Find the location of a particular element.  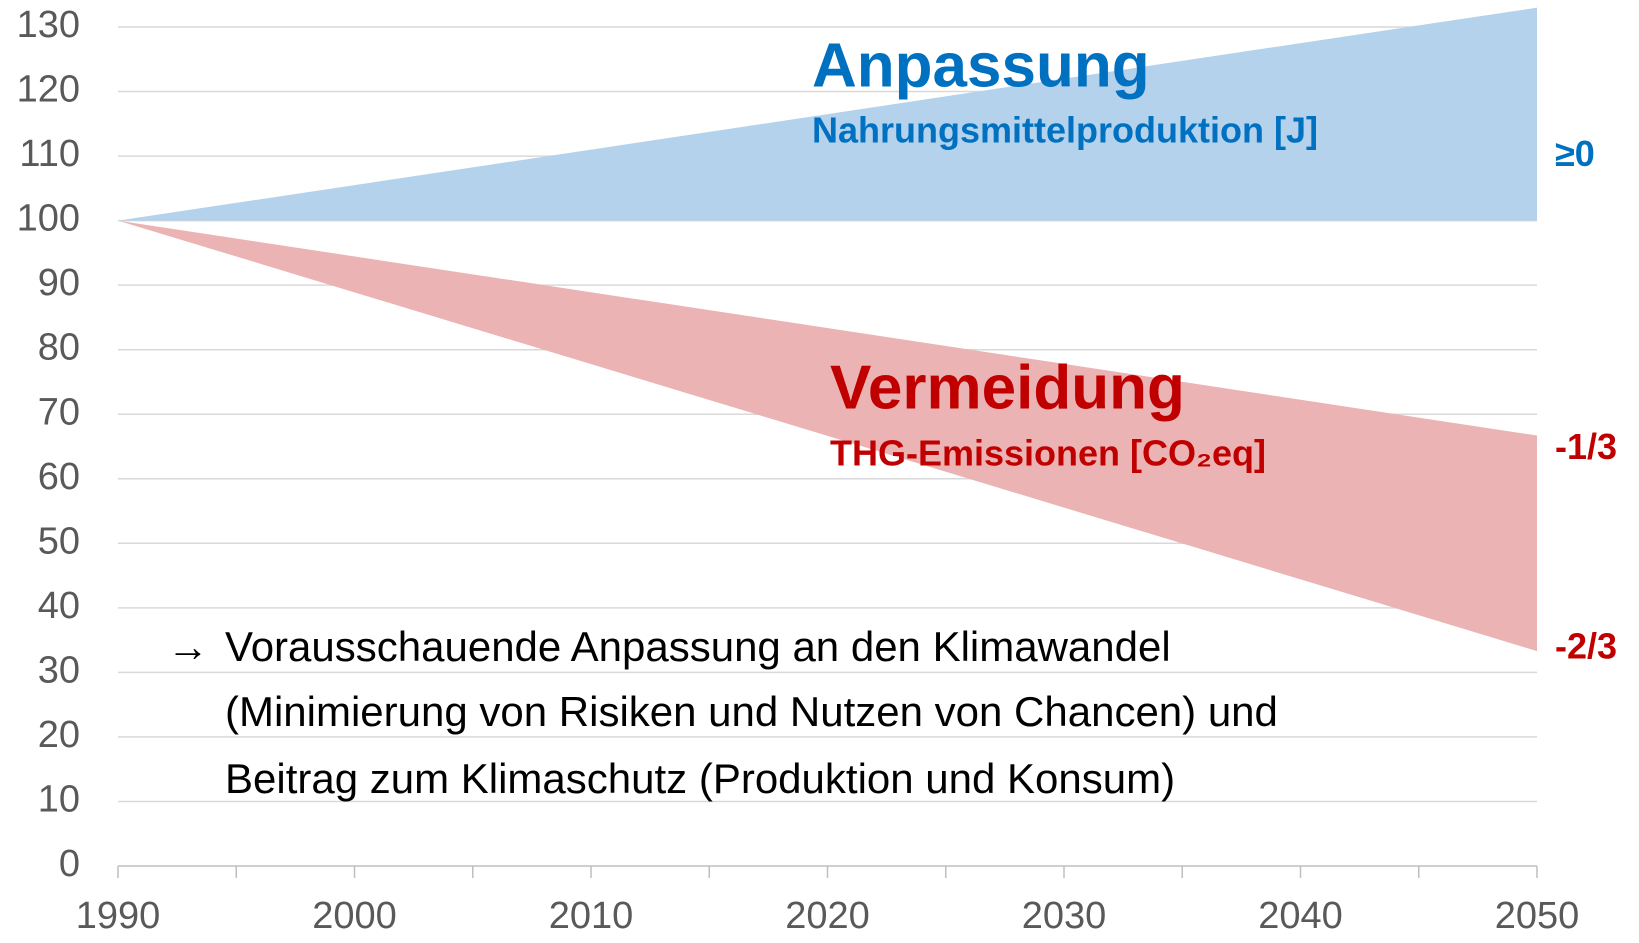

y-tick-label: 0 is located at coordinates (69, 864).